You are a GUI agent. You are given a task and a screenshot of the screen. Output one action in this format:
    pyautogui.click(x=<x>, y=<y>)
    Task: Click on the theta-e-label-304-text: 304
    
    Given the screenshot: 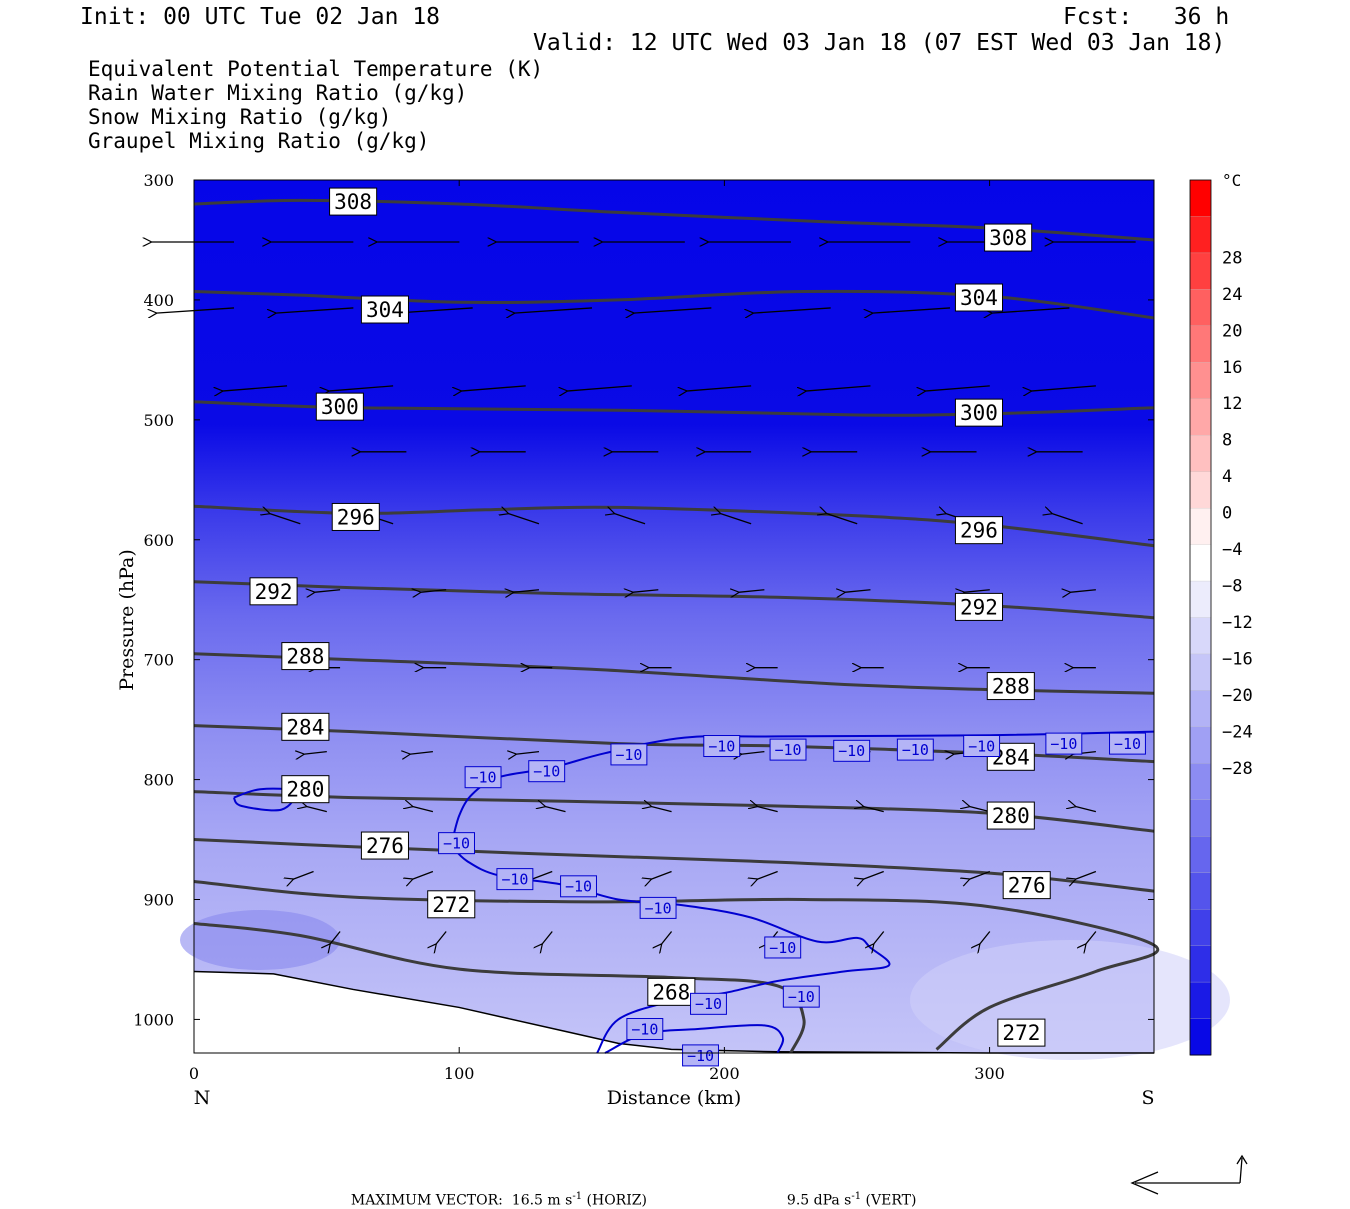 What is the action you would take?
    pyautogui.click(x=979, y=298)
    